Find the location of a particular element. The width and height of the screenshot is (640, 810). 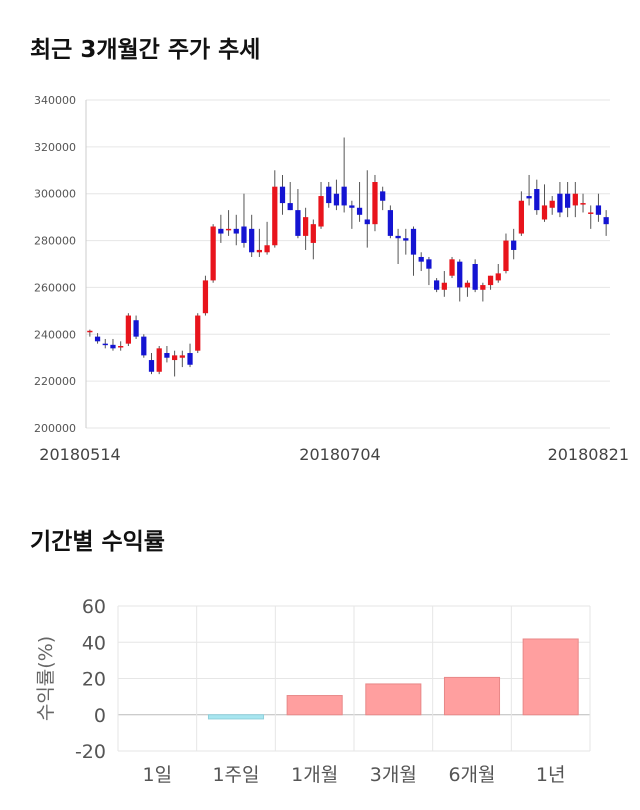

y-tick-label: 320000 is located at coordinates (55, 147).